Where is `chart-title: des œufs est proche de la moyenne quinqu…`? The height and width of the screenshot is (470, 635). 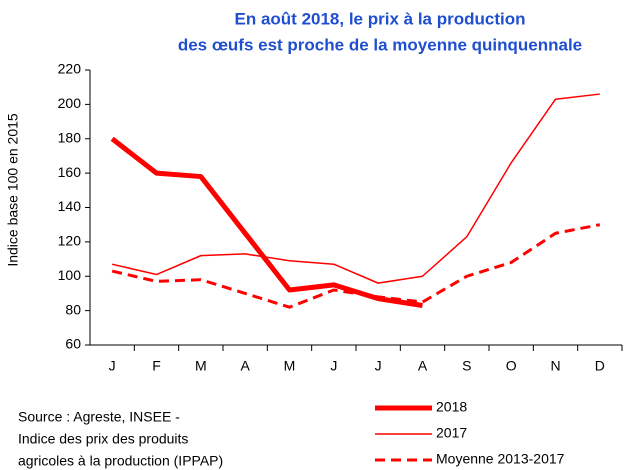
chart-title: des œufs est proche de la moyenne quinqu… is located at coordinates (380, 44).